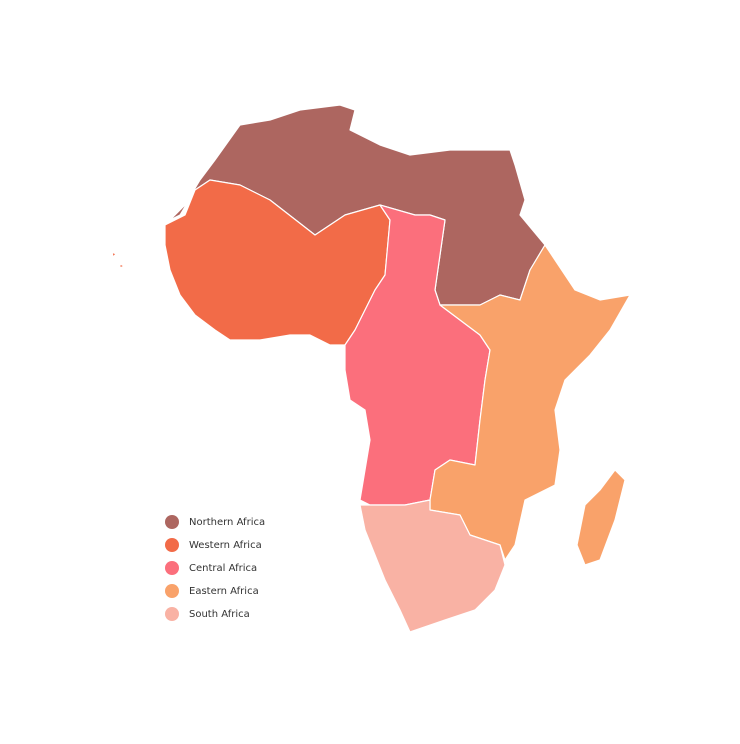  Describe the element at coordinates (223, 568) in the screenshot. I see `legend-label: Central Africa` at that location.